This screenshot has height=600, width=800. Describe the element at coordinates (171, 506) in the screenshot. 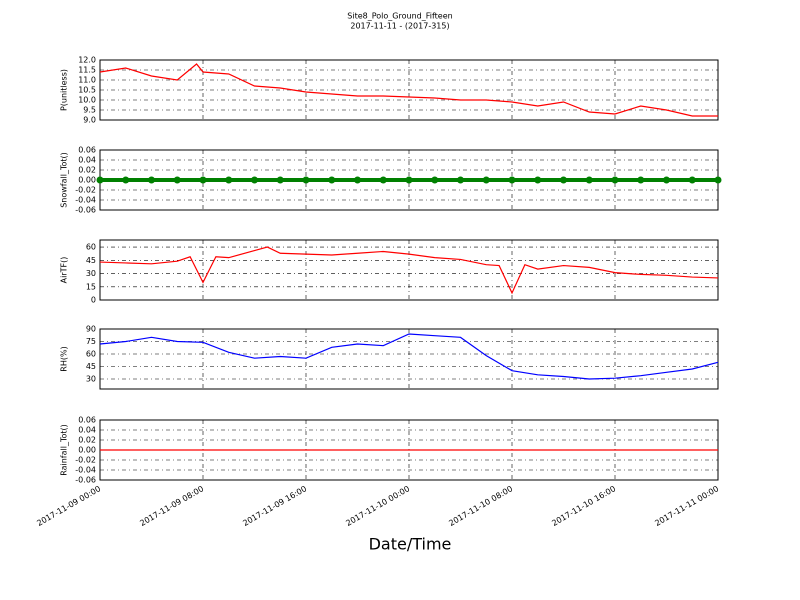

I see `x-tick-label: 2017-11-09 08:00` at that location.